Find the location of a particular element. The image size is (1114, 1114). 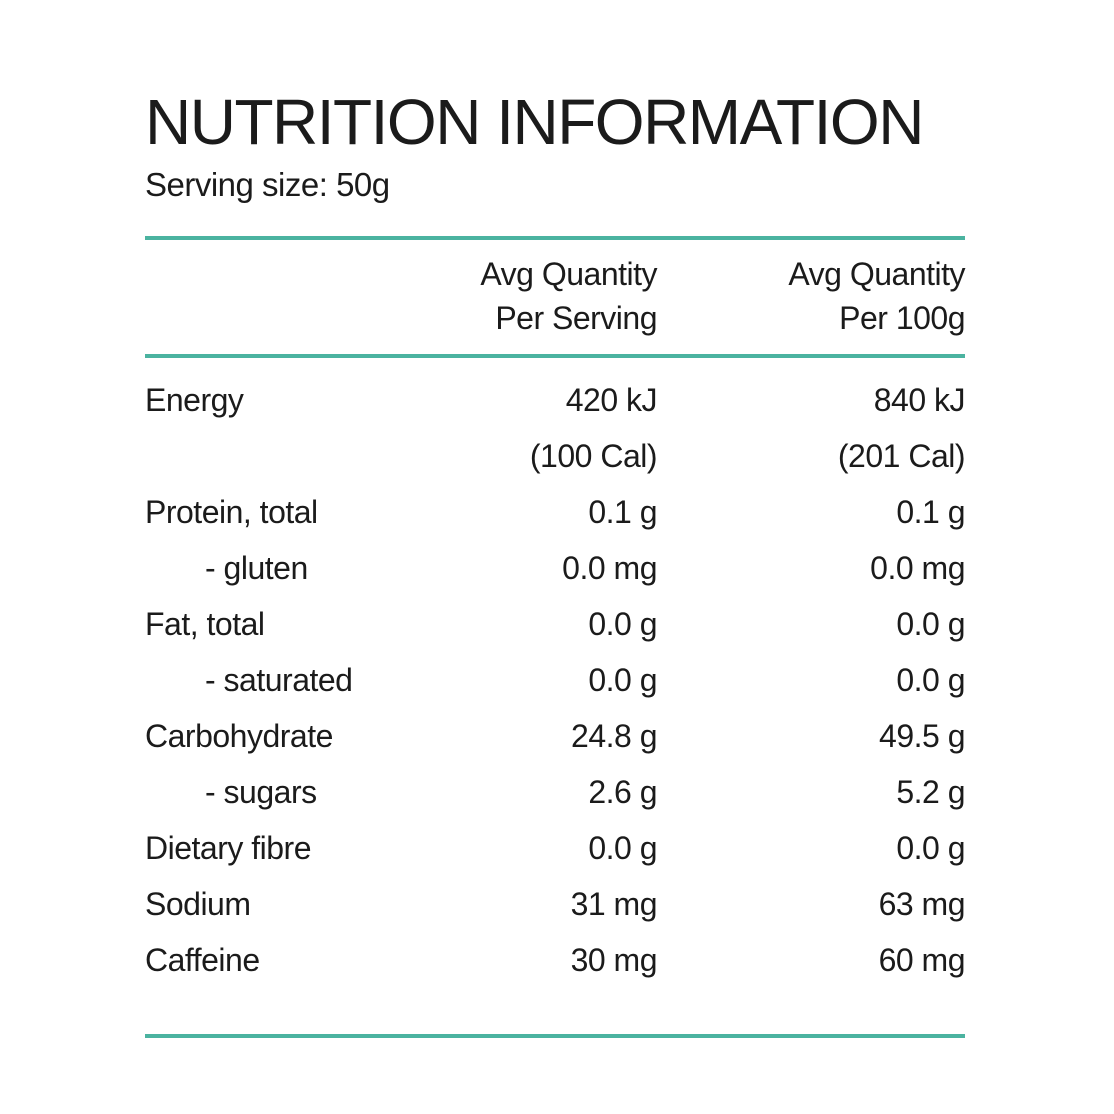

value-per-100g: 840 kJ is located at coordinates (919, 399).